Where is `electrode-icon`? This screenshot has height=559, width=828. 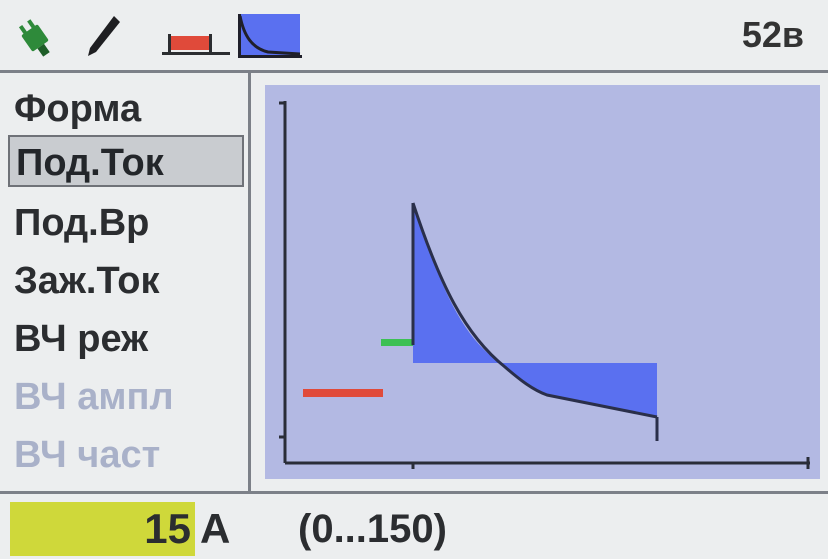
electrode-icon is located at coordinates (104, 36).